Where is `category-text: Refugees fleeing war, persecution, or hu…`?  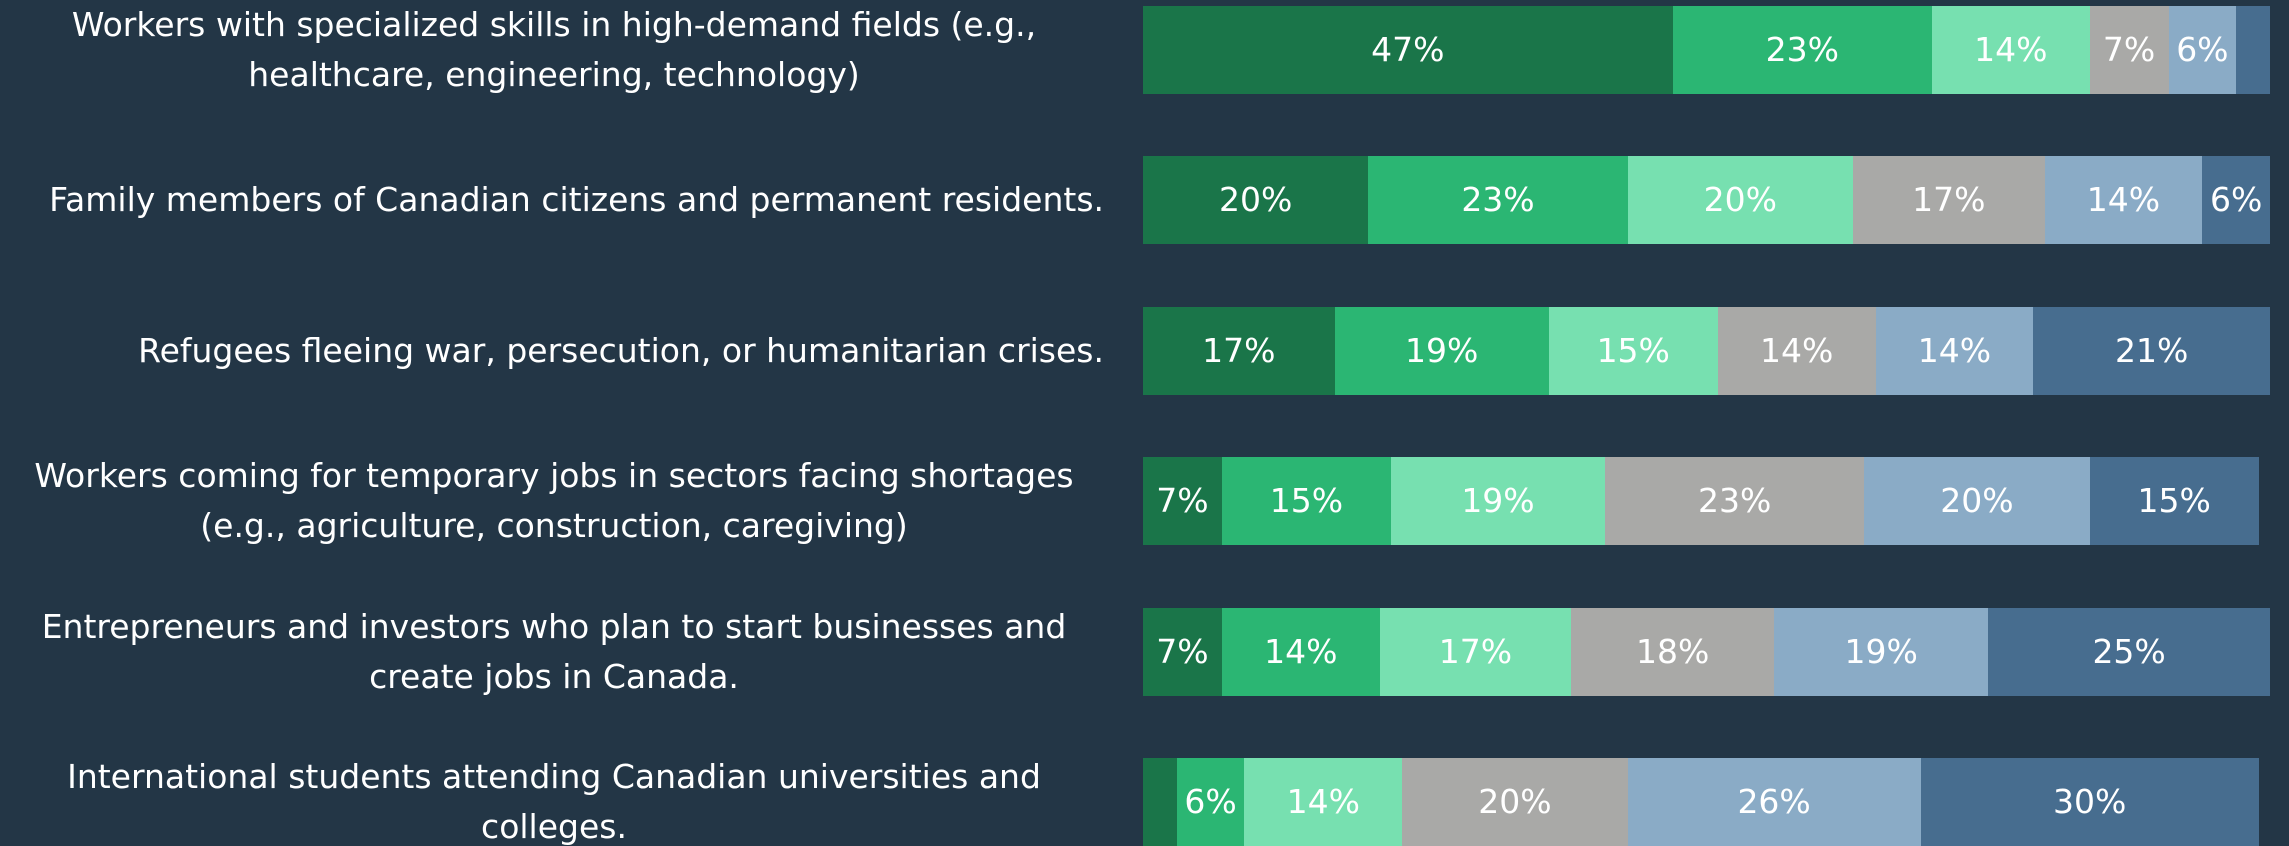 category-text: Refugees fleeing war, persecution, or hu… is located at coordinates (621, 350).